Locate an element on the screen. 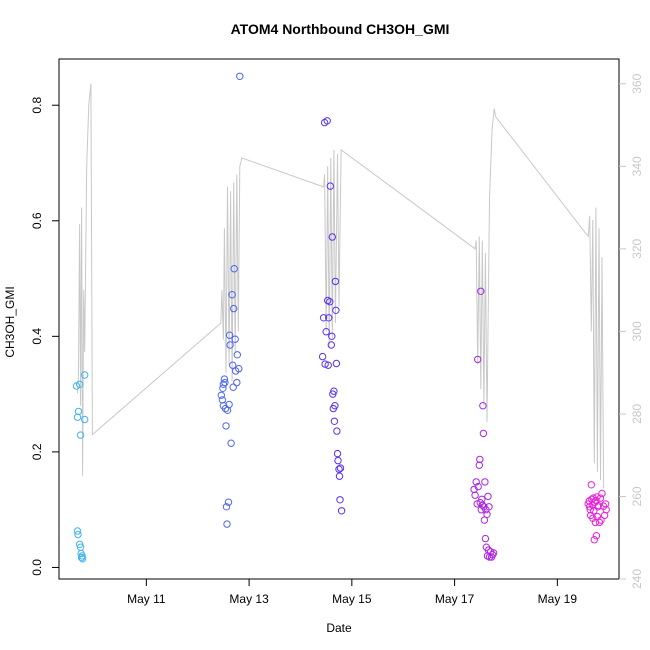  right-y-tick-label: 300 is located at coordinates (637, 331).